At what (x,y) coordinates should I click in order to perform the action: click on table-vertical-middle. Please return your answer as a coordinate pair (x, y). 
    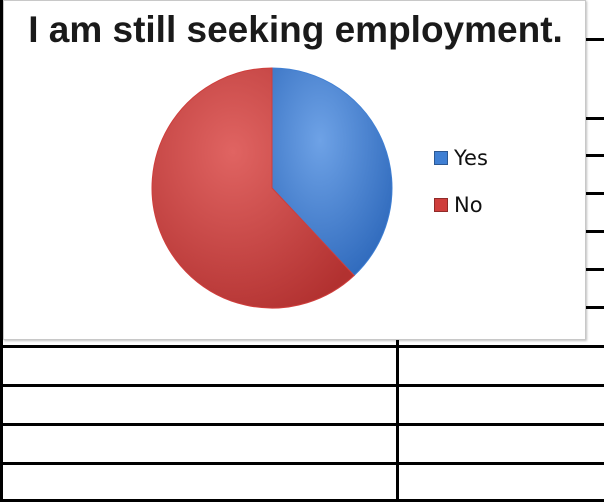
    Looking at the image, I should click on (397, 421).